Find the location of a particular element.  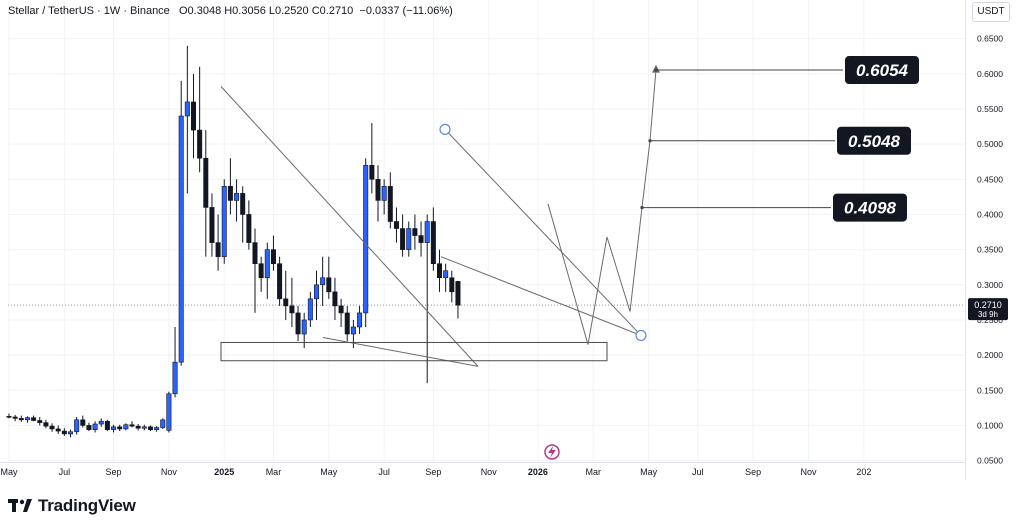

falling-wedge-upper-line is located at coordinates (349, 226).